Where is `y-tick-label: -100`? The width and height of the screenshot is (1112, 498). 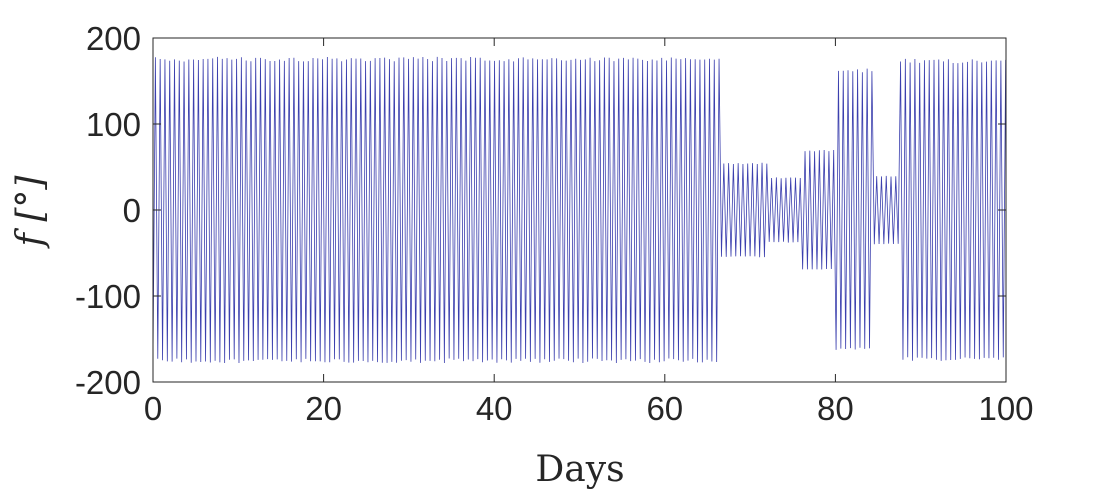
y-tick-label: -100 is located at coordinates (108, 296).